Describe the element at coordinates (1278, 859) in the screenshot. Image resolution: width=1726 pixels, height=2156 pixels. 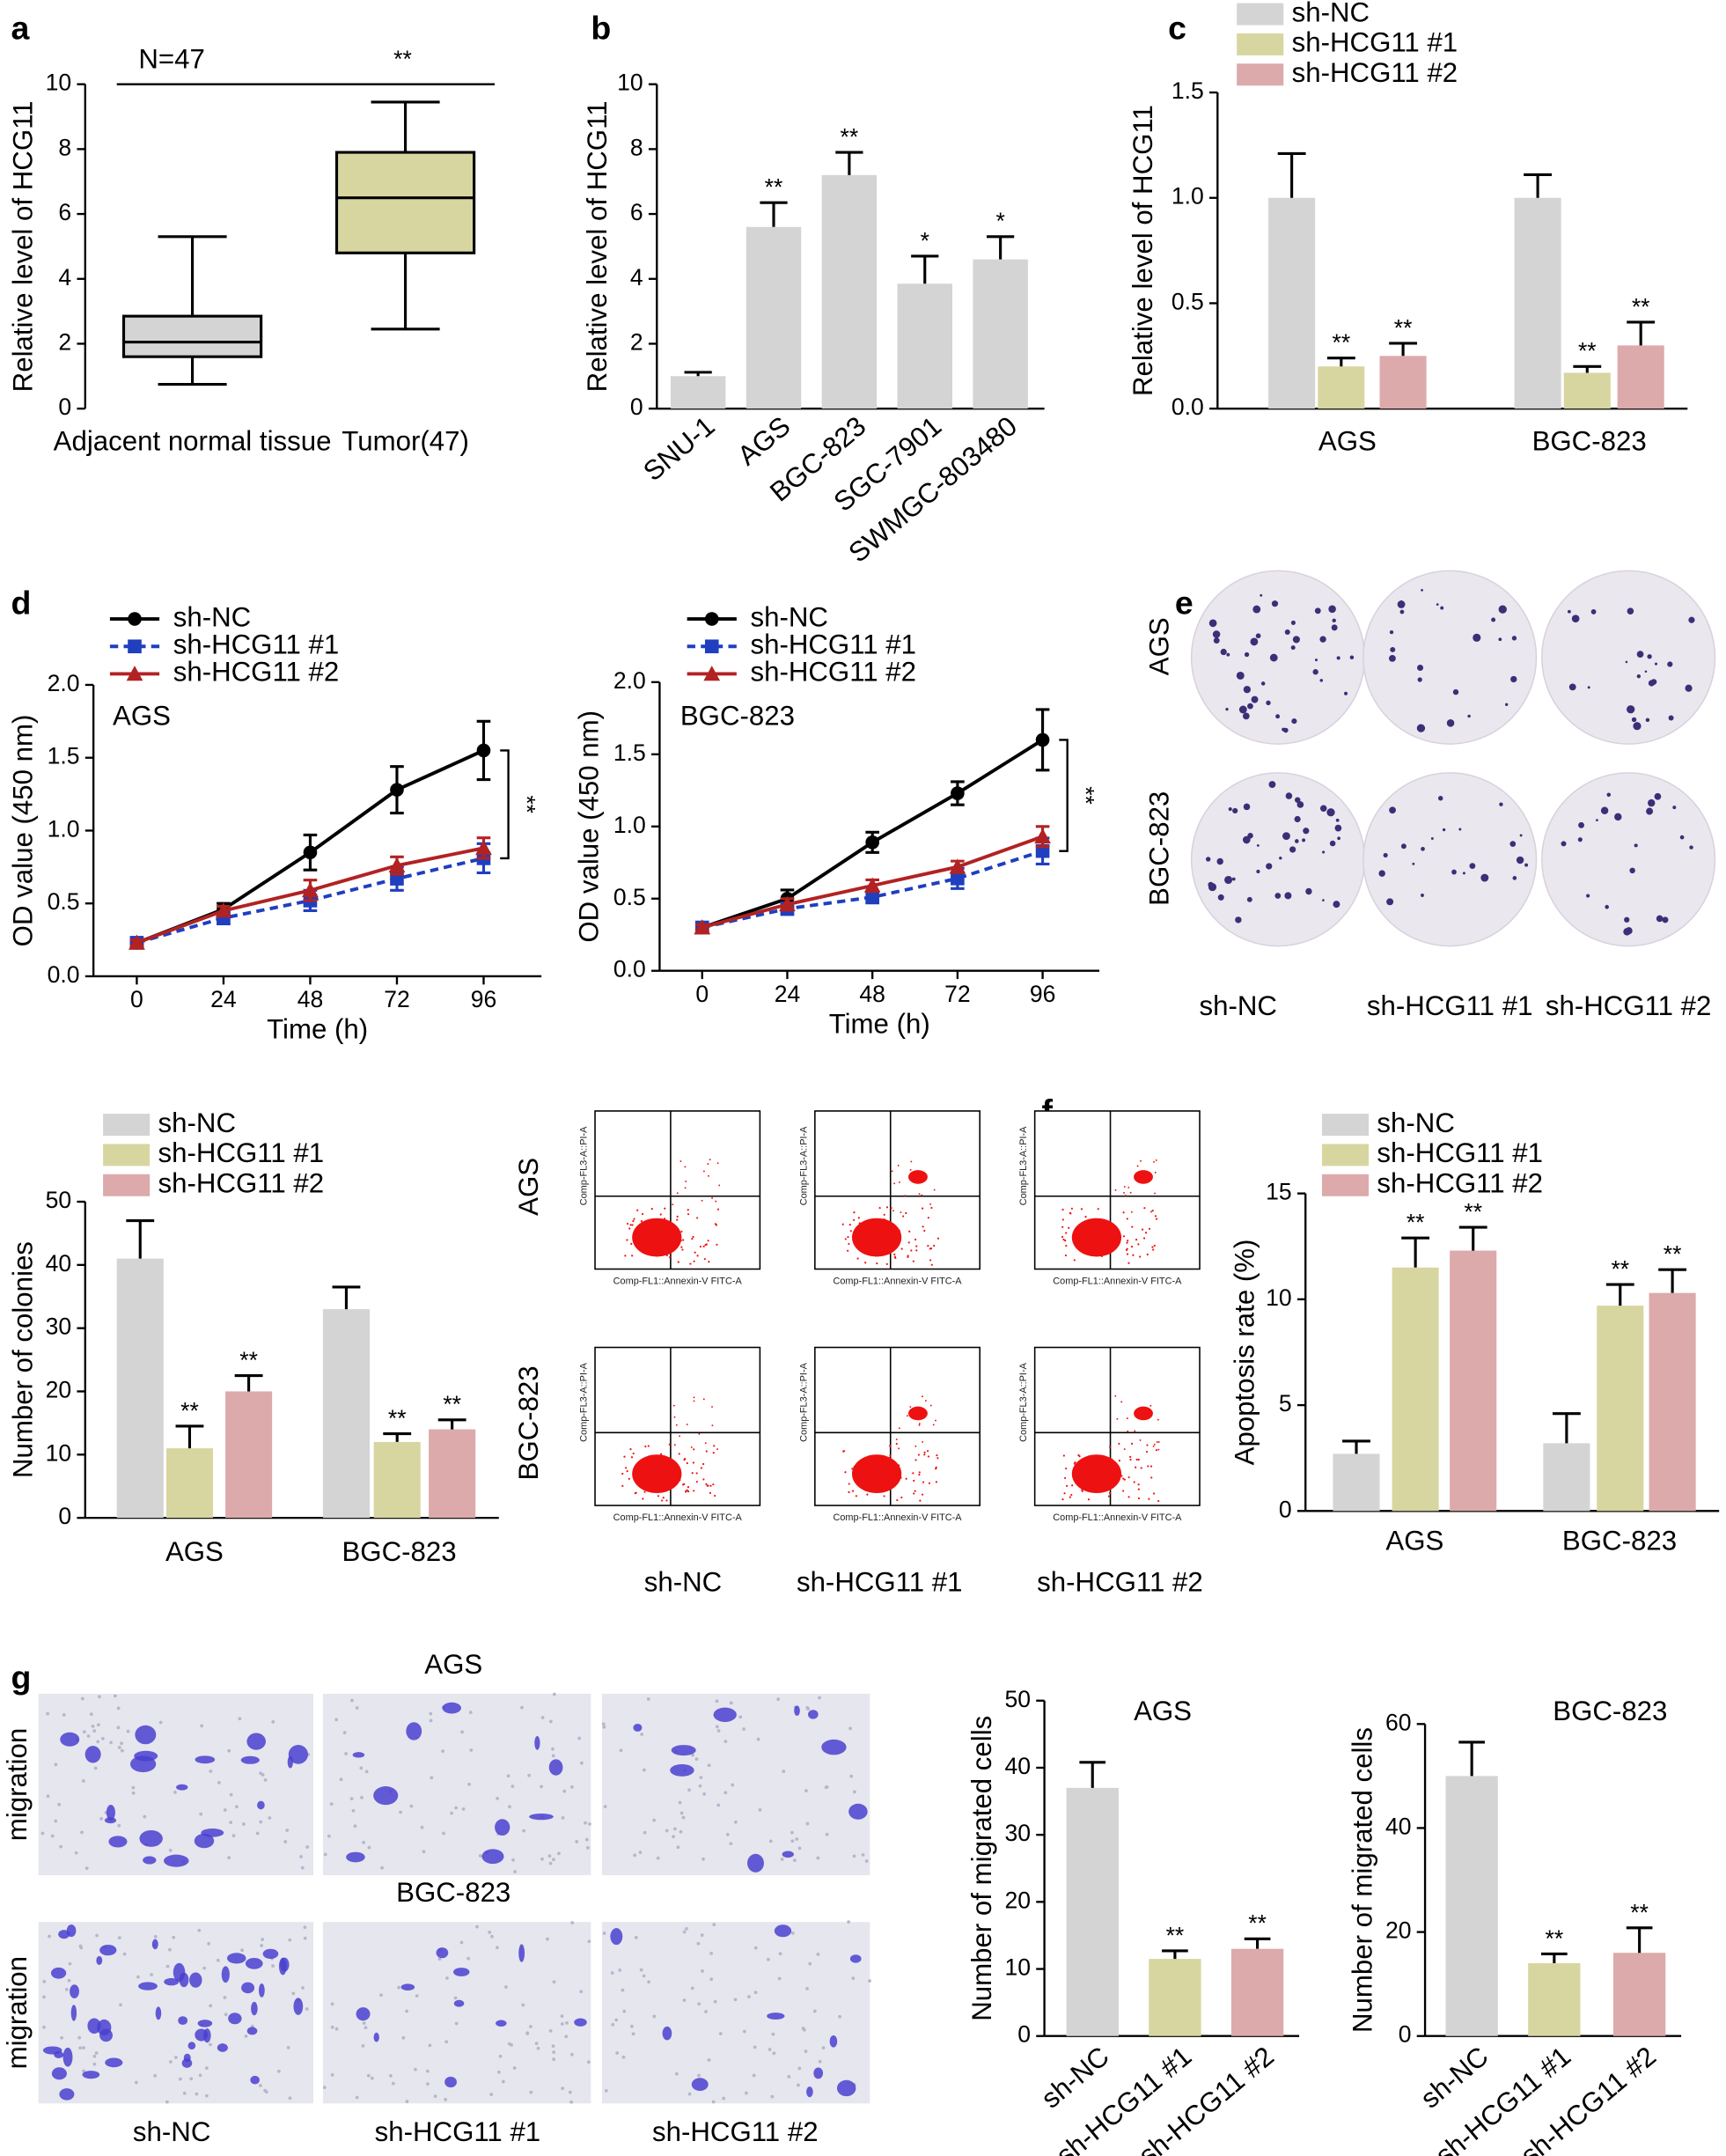
I see `colony-plate` at that location.